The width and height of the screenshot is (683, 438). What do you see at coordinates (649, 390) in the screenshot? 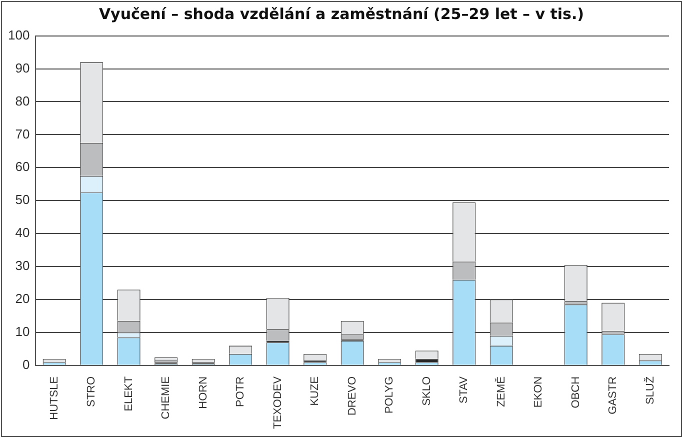
I see `x-tick-label: SLUŽ` at bounding box center [649, 390].